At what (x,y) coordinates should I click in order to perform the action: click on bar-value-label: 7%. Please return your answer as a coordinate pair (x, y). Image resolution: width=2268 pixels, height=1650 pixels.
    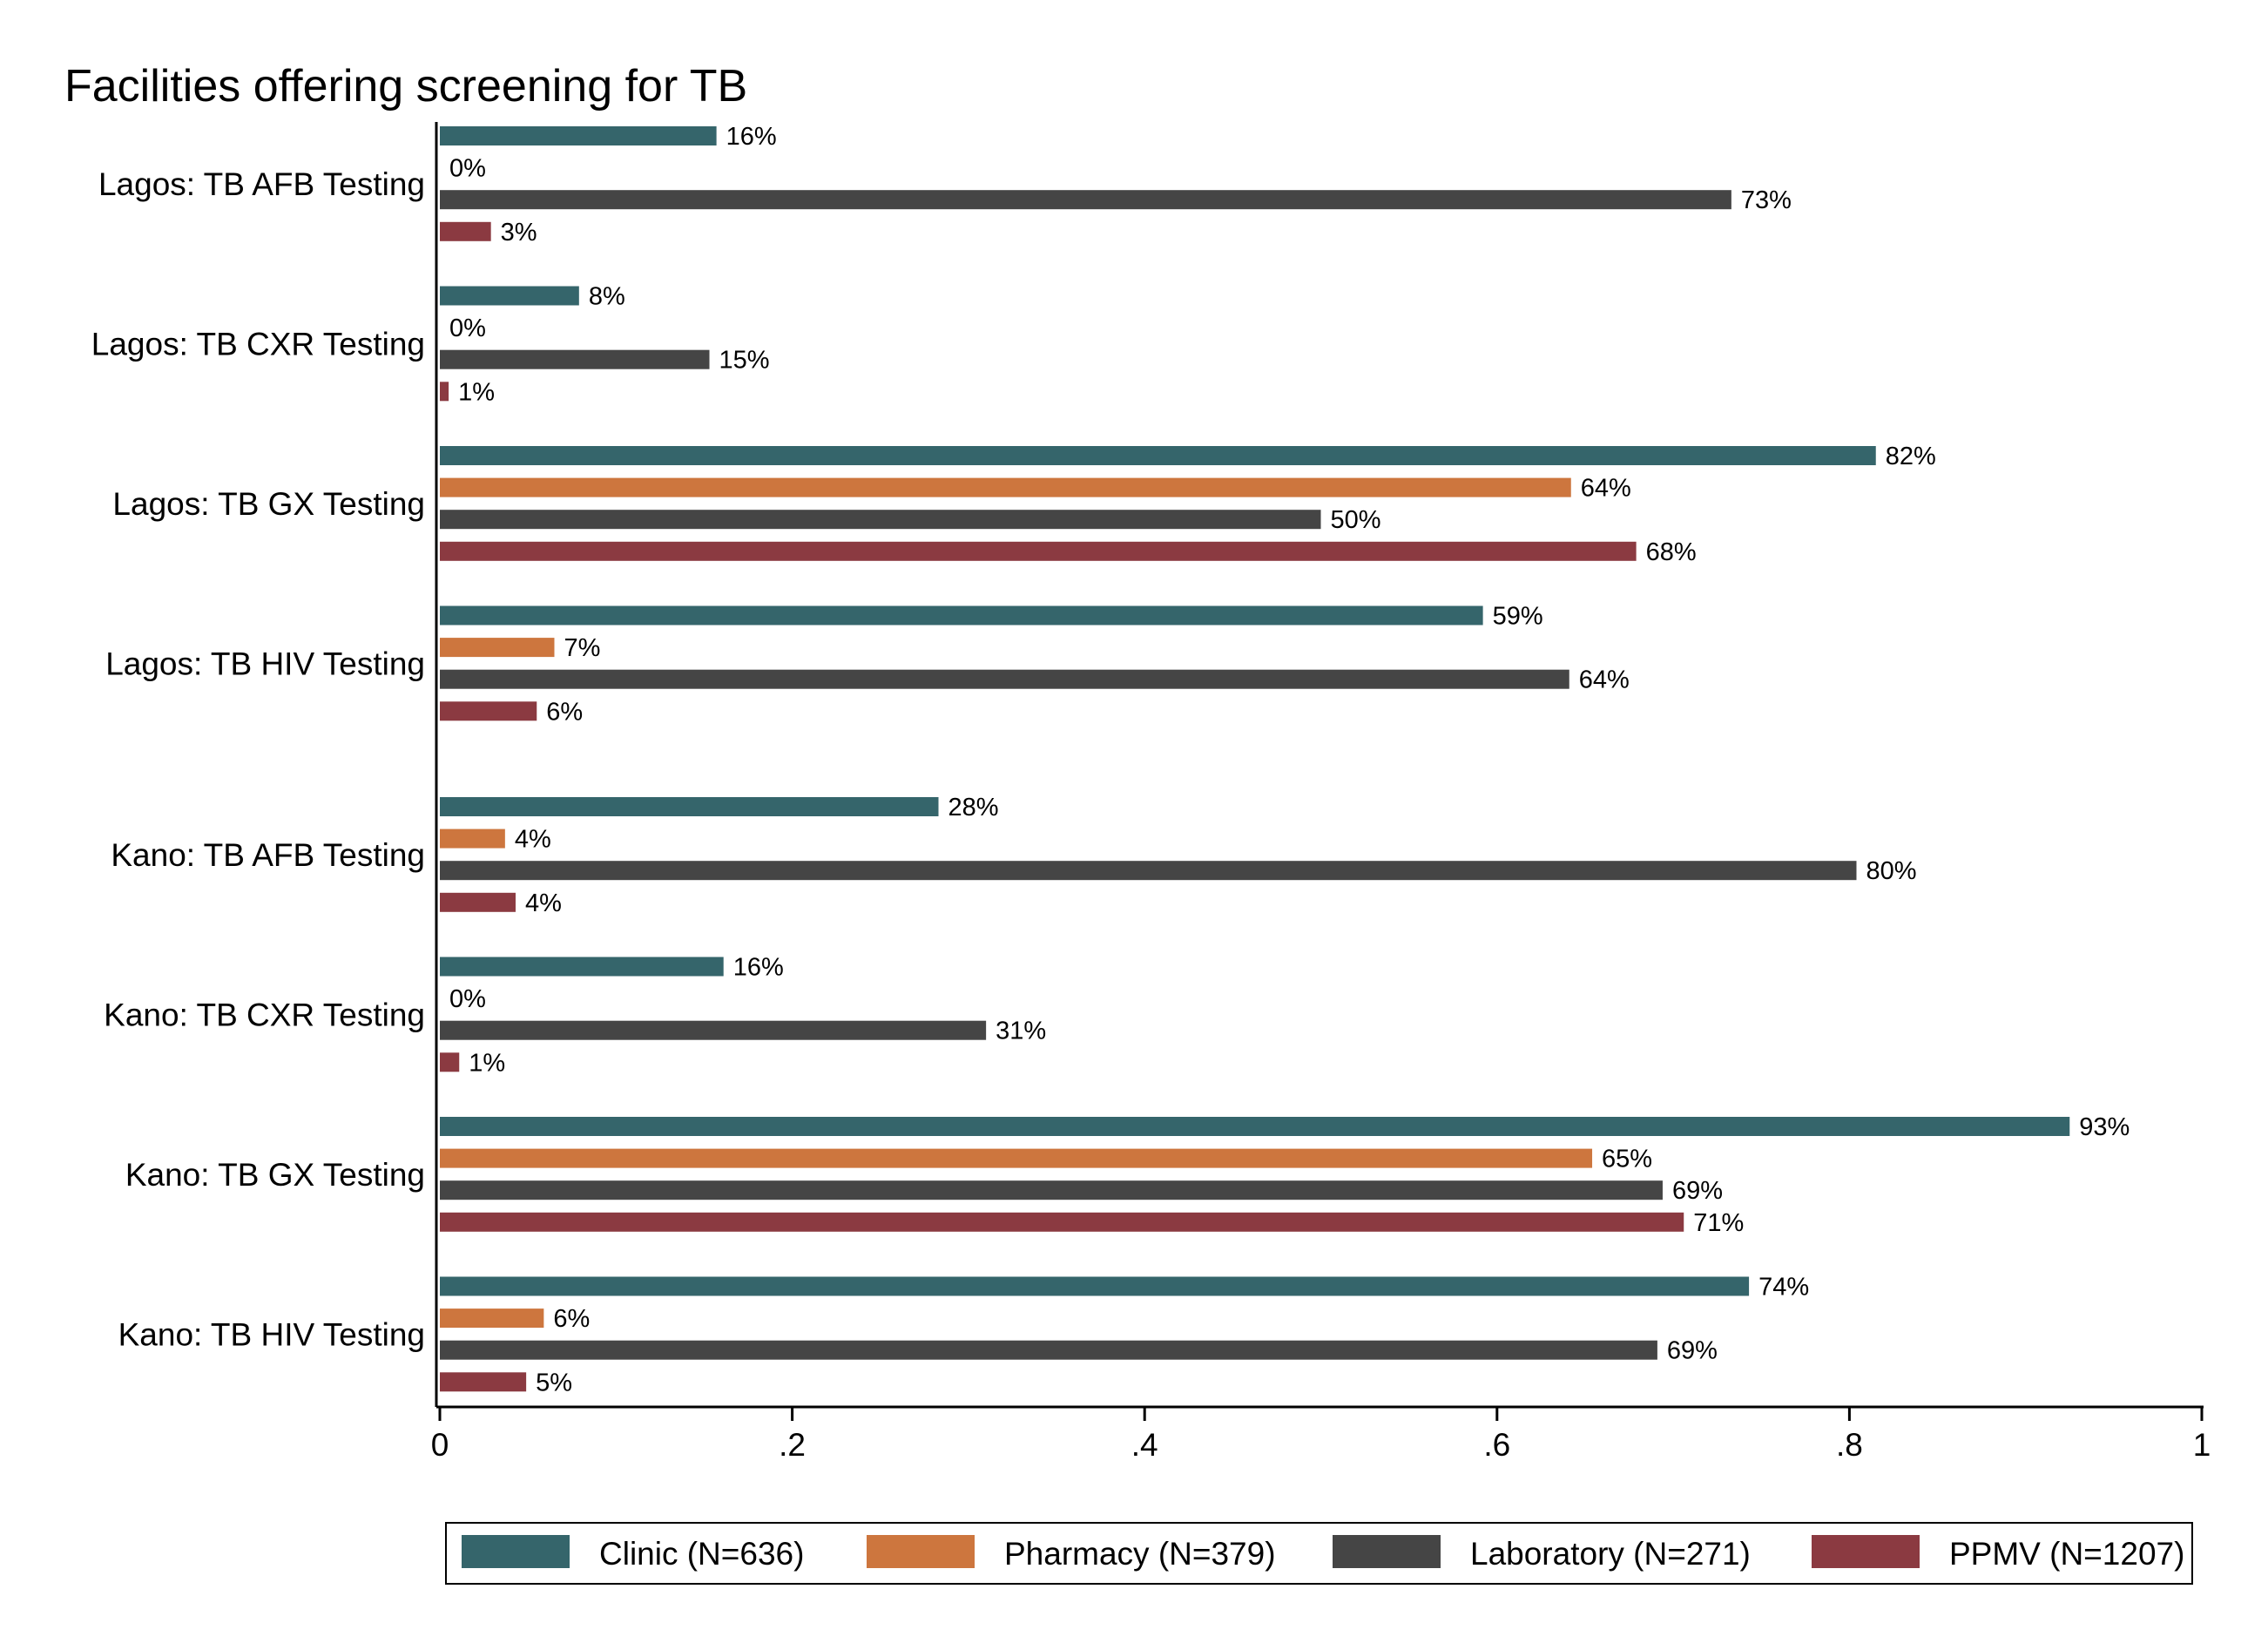
    Looking at the image, I should click on (582, 648).